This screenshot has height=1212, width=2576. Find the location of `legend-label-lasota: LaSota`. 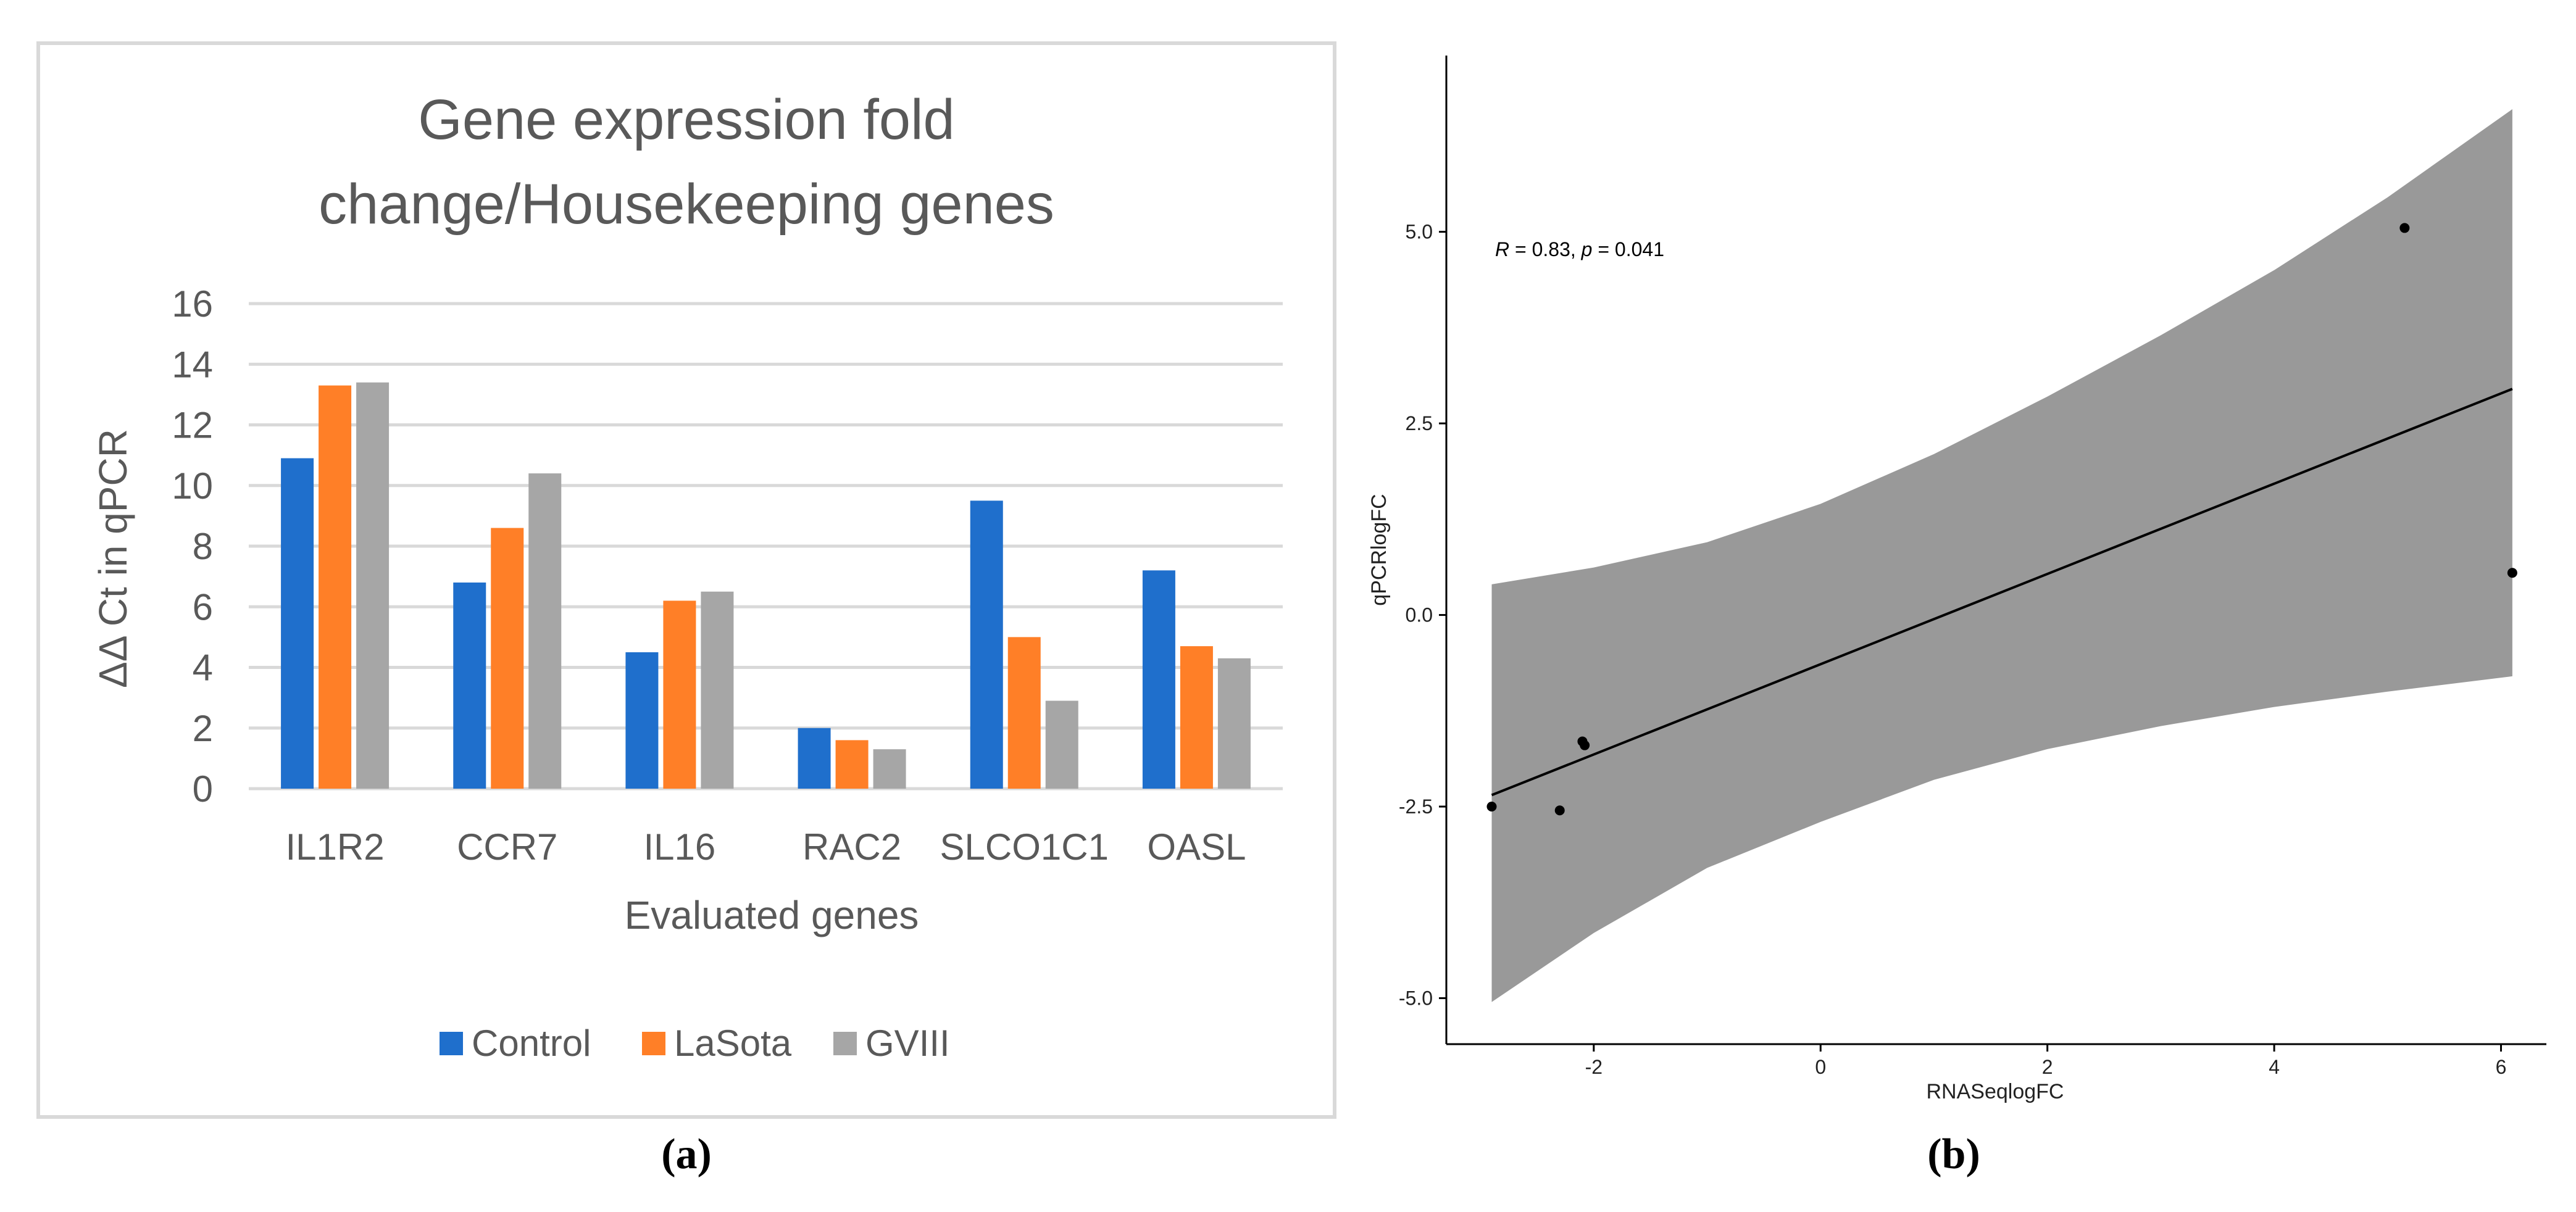

legend-label-lasota: LaSota is located at coordinates (733, 1043).